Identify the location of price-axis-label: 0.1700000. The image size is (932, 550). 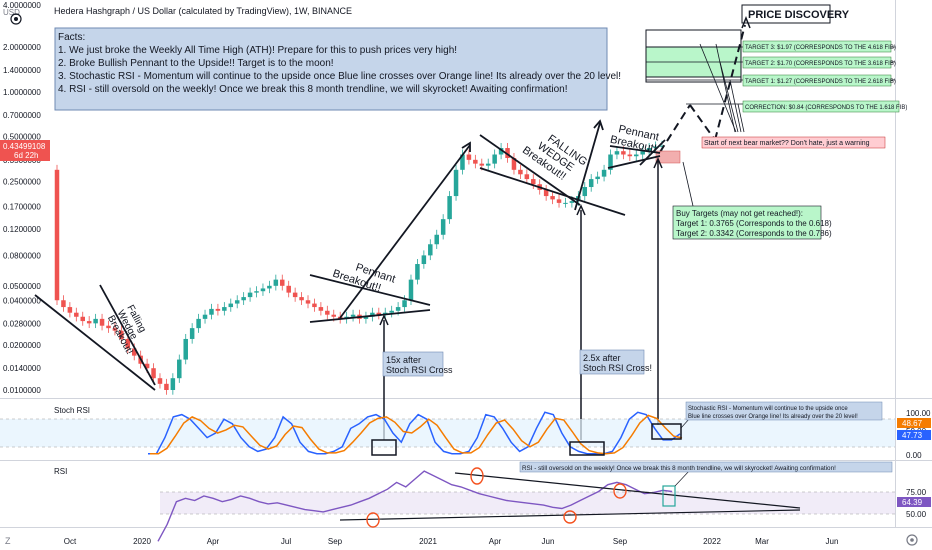
(22, 207).